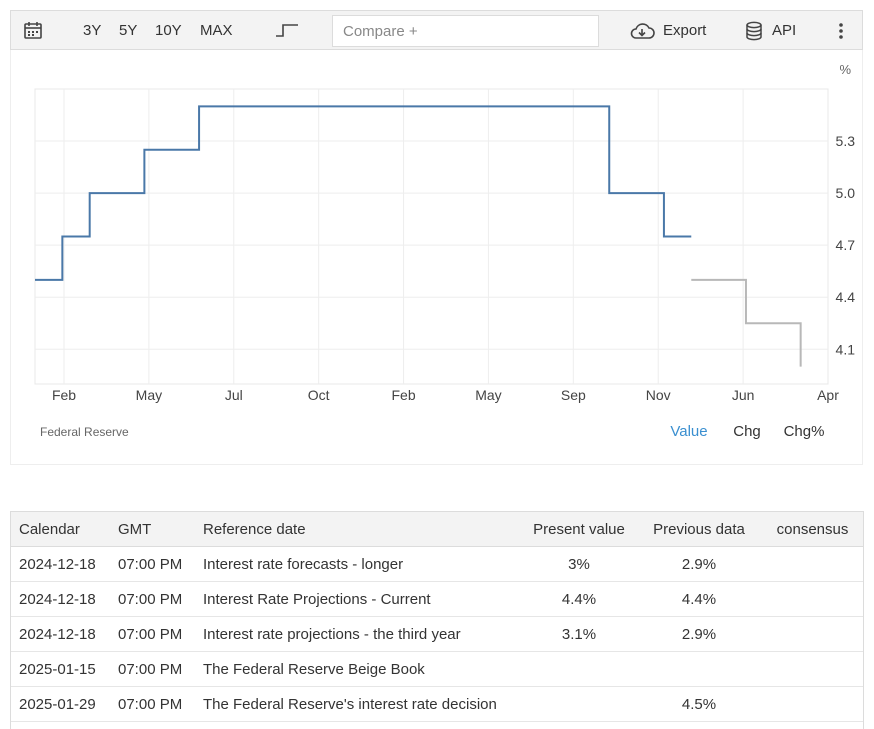  I want to click on x-tick-label: Jul, so click(234, 395).